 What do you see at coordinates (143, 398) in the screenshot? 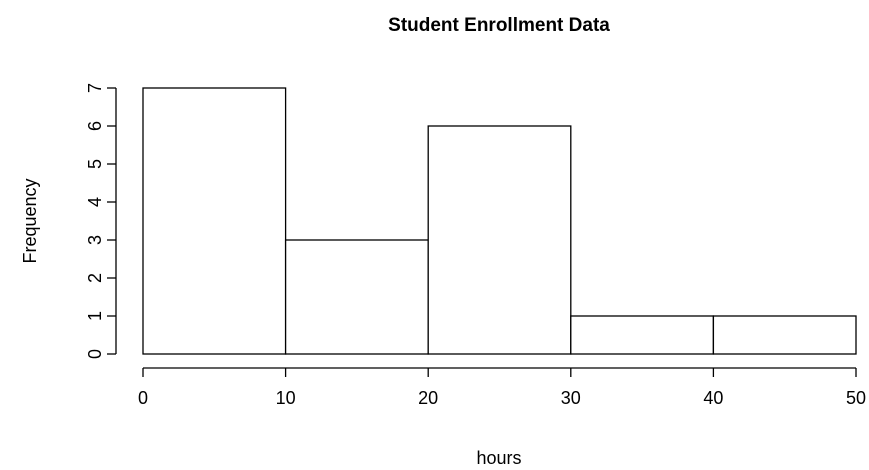
I see `x-tick-label: 0` at bounding box center [143, 398].